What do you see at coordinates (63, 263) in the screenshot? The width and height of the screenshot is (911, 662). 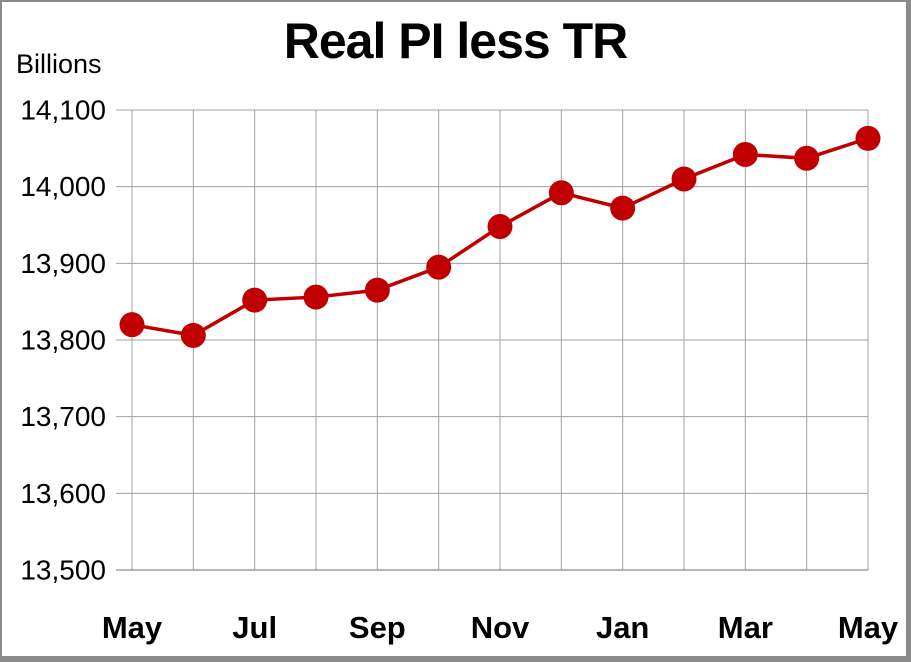 I see `y-axis-tick-label: 13,900` at bounding box center [63, 263].